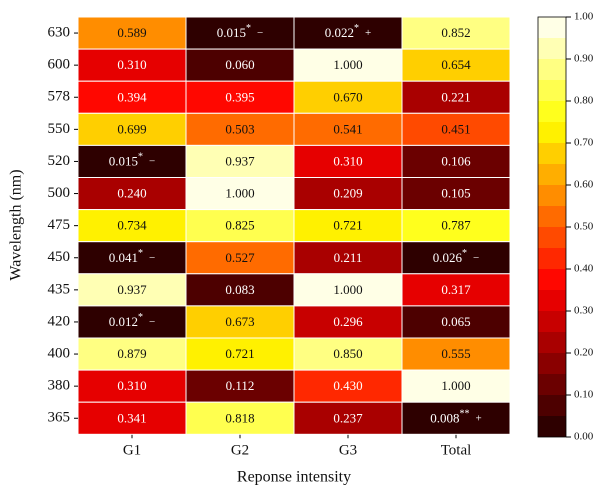 Image resolution: width=608 pixels, height=489 pixels. I want to click on value-label: 0.555, so click(455, 353).